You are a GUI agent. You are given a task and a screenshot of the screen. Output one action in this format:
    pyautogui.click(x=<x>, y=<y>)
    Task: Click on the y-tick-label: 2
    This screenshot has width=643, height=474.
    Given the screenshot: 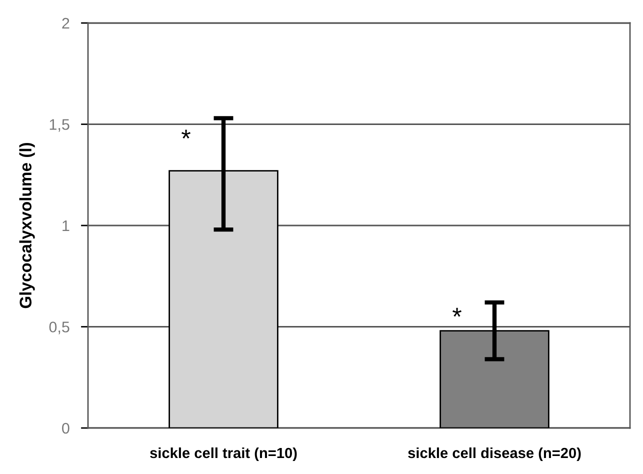 What is the action you would take?
    pyautogui.click(x=66, y=23)
    